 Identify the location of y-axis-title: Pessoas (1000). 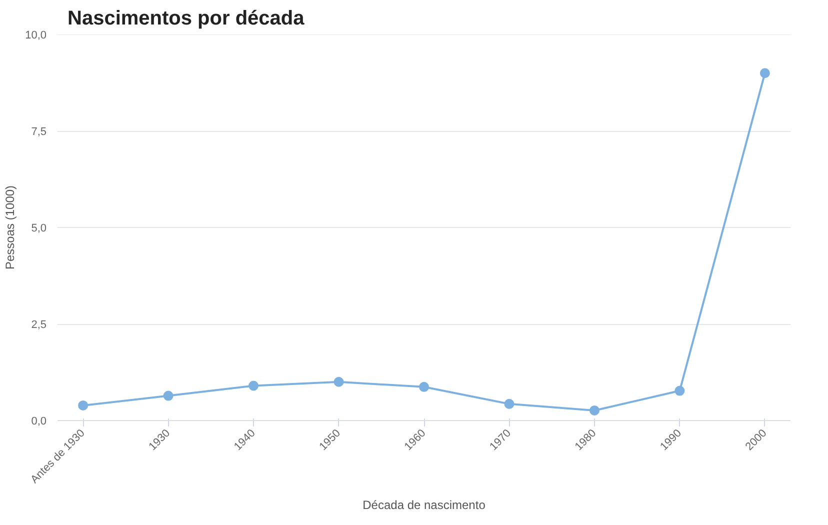
(10, 227).